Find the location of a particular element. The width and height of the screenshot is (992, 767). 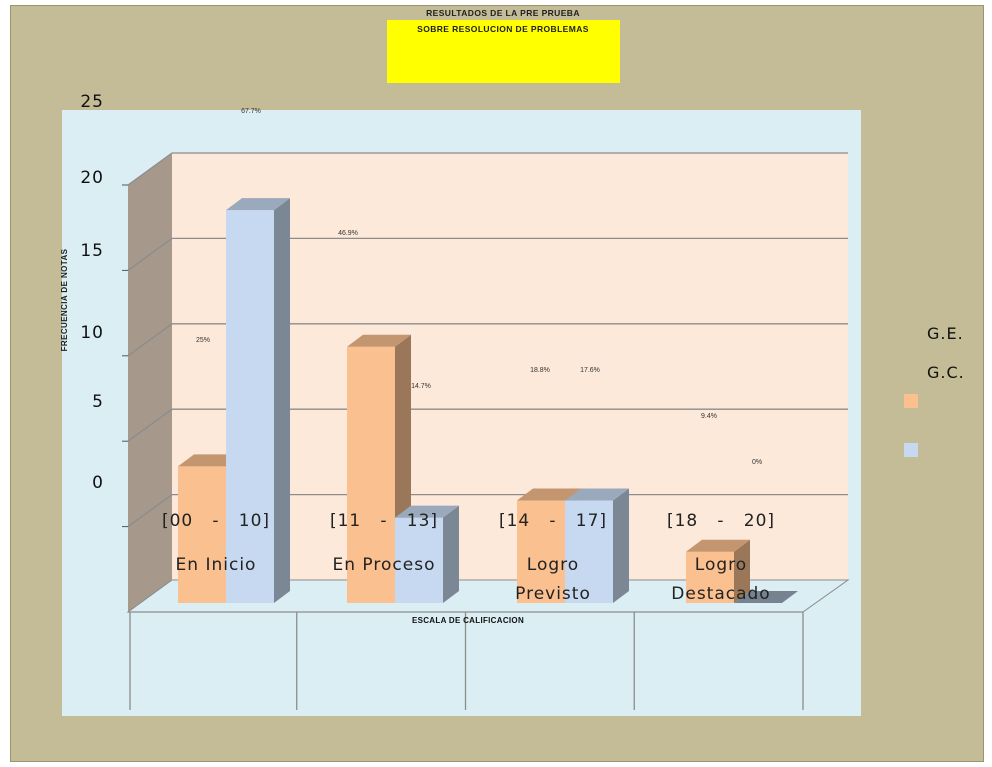

y-tick-label: 0 is located at coordinates (98, 483).